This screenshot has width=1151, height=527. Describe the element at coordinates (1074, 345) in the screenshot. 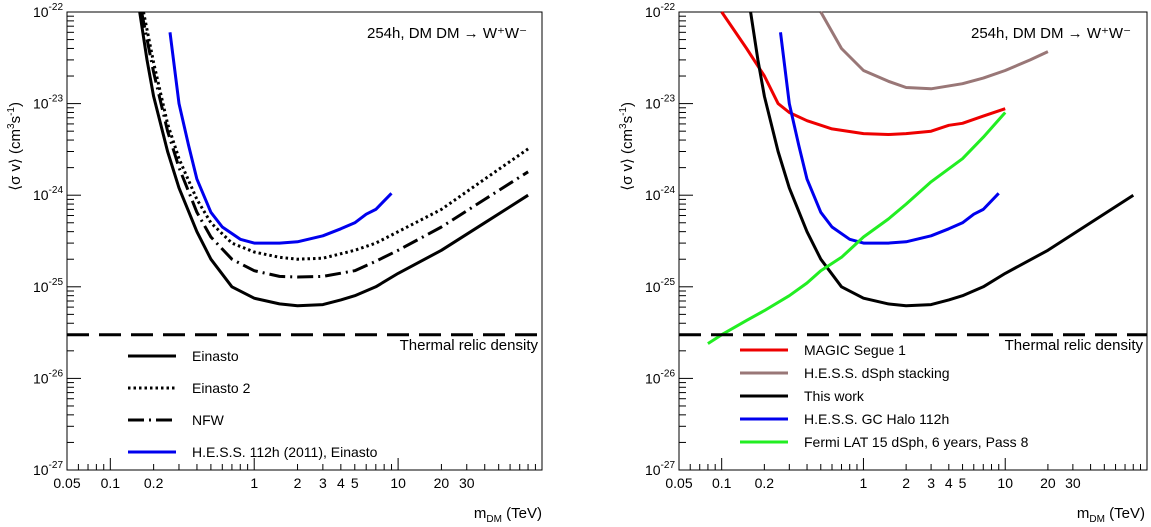

I see `reference-label-right: Thermal relic density` at that location.